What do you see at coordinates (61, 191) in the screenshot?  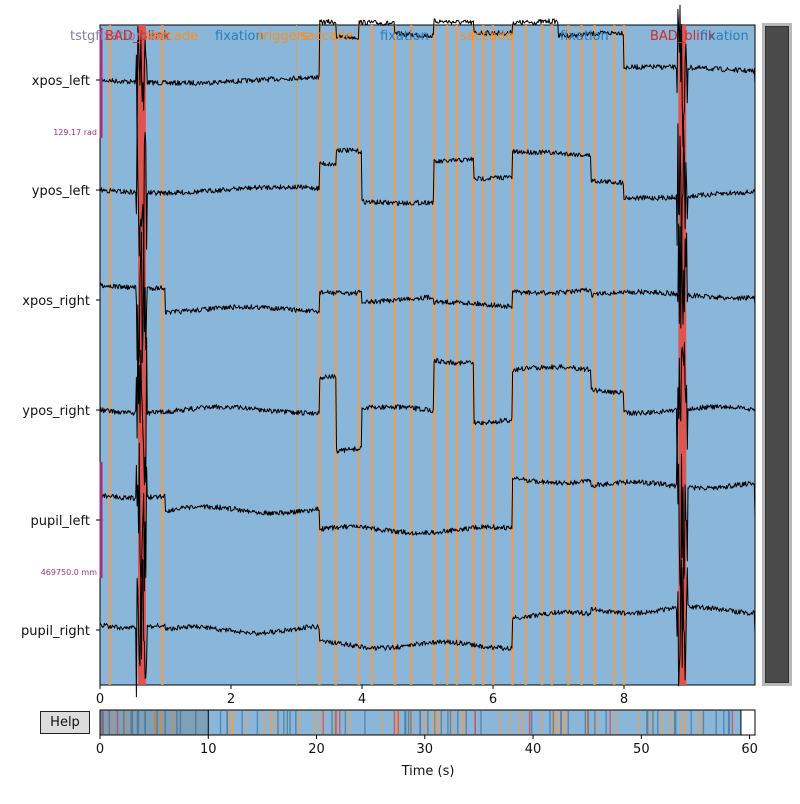 I see `channel-label-ypos_left: ypos_left` at bounding box center [61, 191].